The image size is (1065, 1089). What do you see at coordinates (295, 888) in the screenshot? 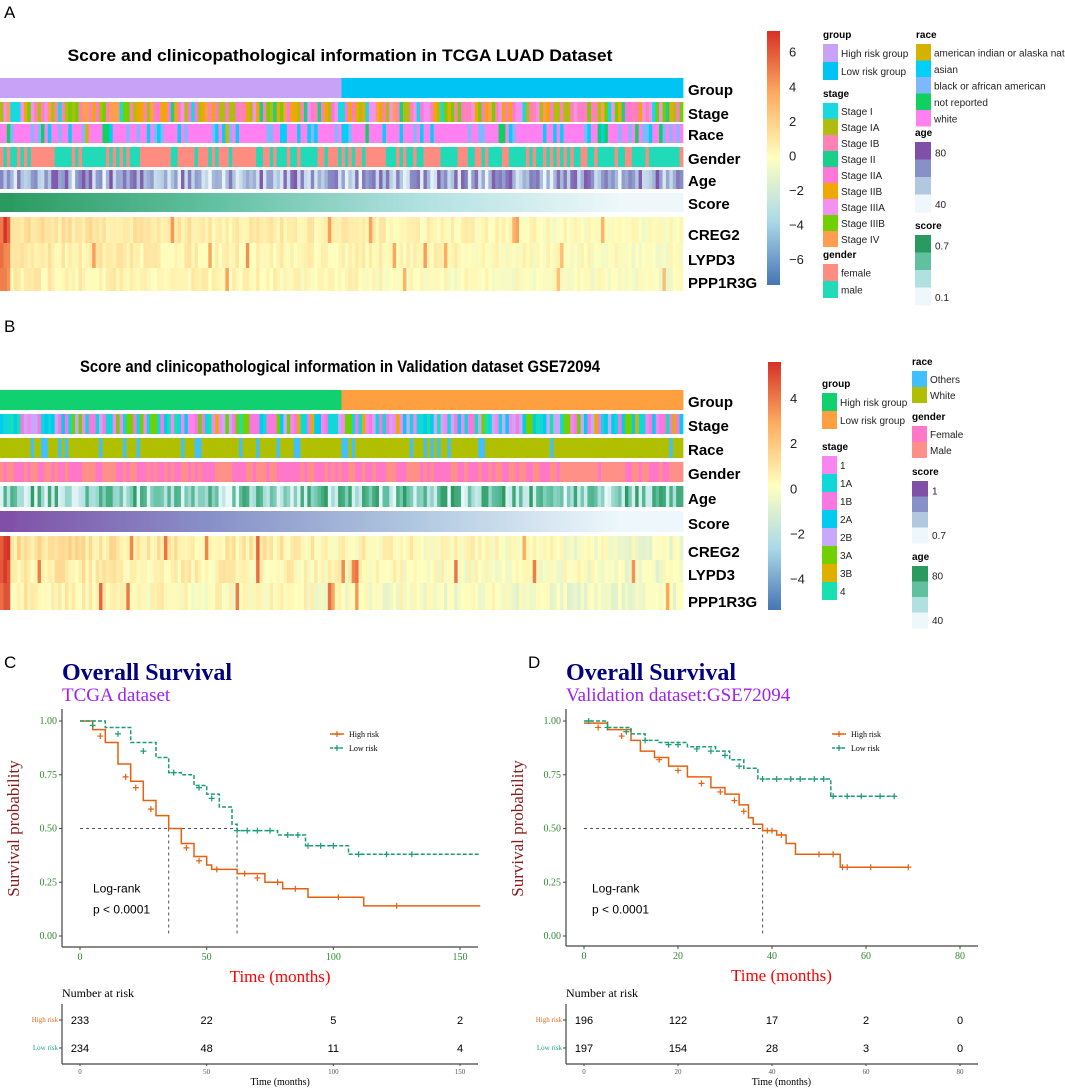
I see `censor-mark` at bounding box center [295, 888].